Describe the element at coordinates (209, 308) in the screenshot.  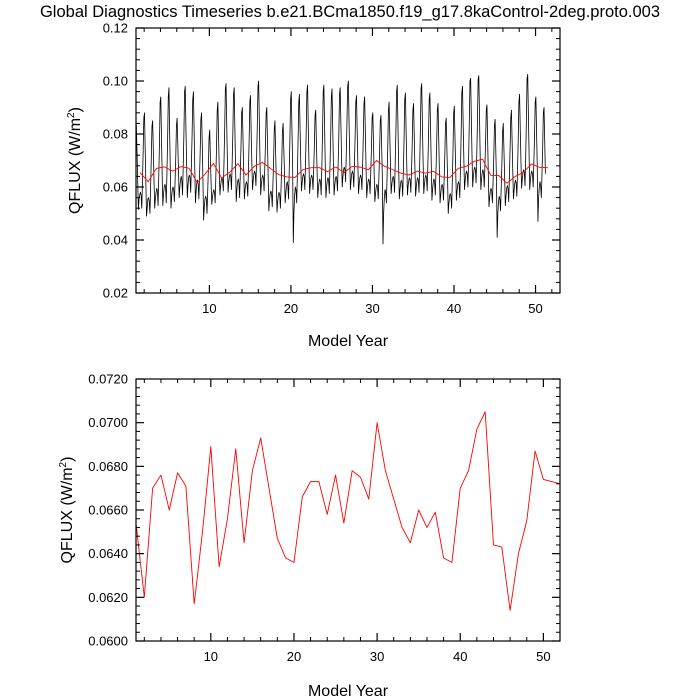
I see `panel0-x-tick-label: 10` at that location.